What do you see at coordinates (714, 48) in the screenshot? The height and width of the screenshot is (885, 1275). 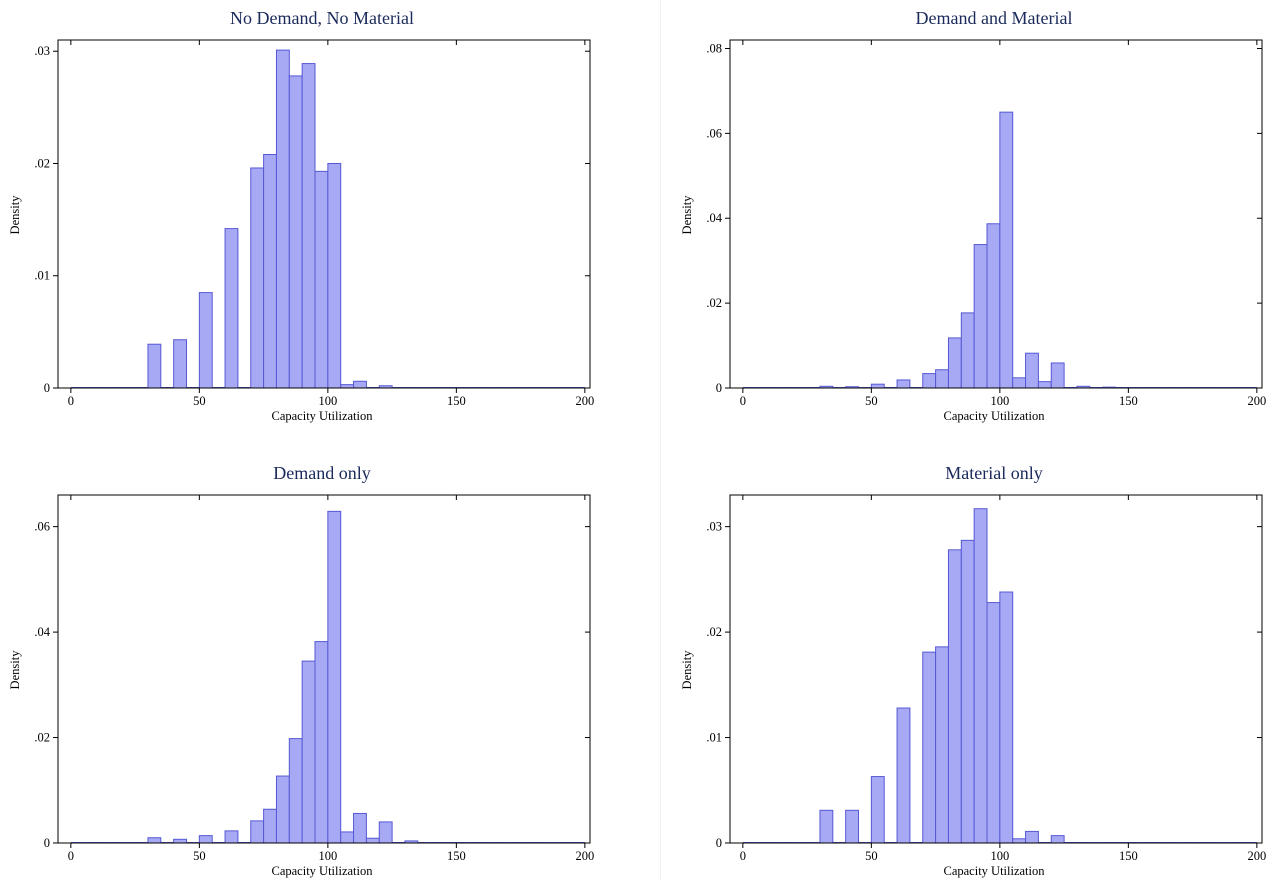 I see `y-tick-label: .08` at bounding box center [714, 48].